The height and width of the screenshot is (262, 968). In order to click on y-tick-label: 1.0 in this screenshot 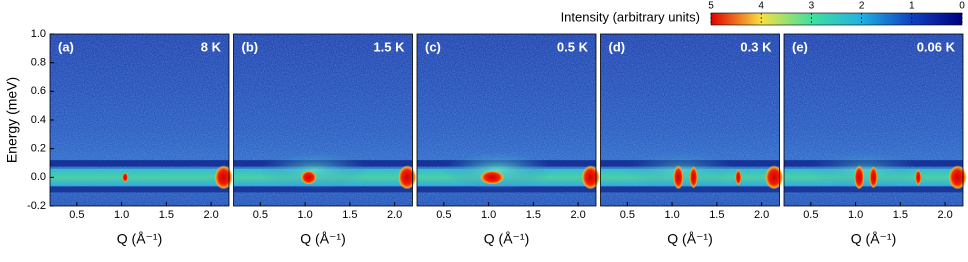, I will do `click(38, 34)`.